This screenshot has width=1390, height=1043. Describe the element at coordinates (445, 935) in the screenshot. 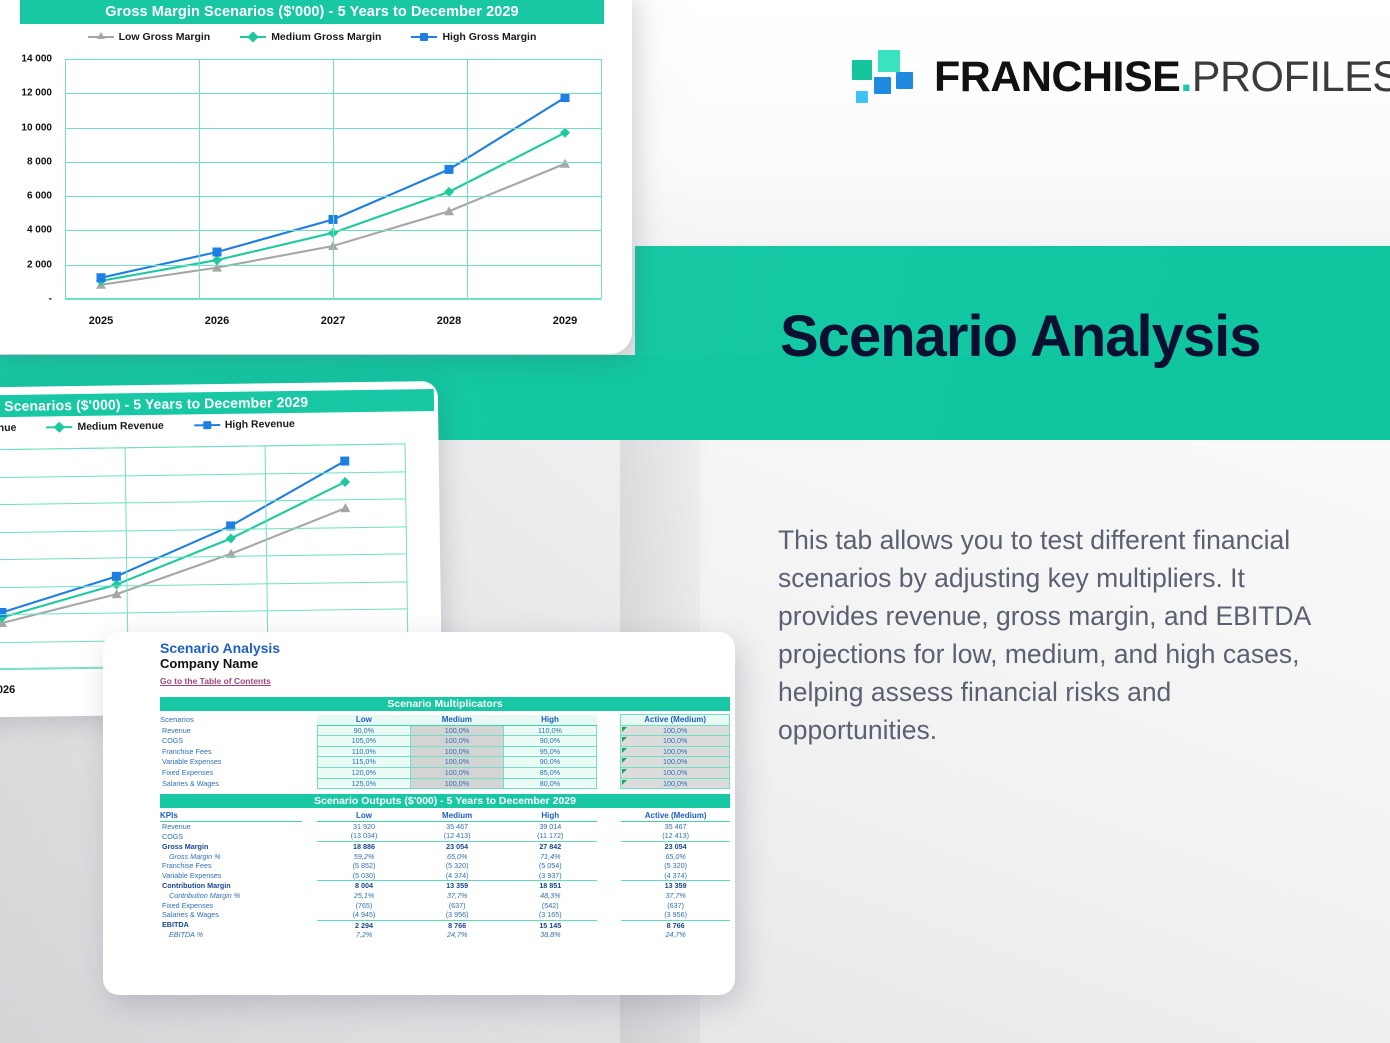

I see `table-row: EBITDA % 7,2% 24,7% 38,8% 24,7%` at that location.